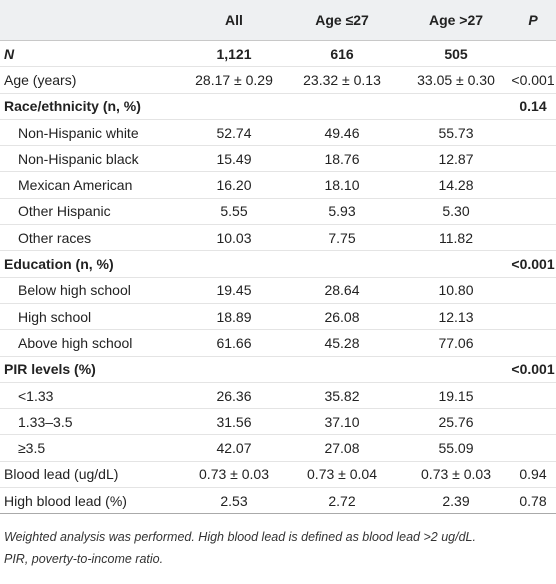 The width and height of the screenshot is (556, 584). Describe the element at coordinates (342, 343) in the screenshot. I see `cell: 45.28` at that location.